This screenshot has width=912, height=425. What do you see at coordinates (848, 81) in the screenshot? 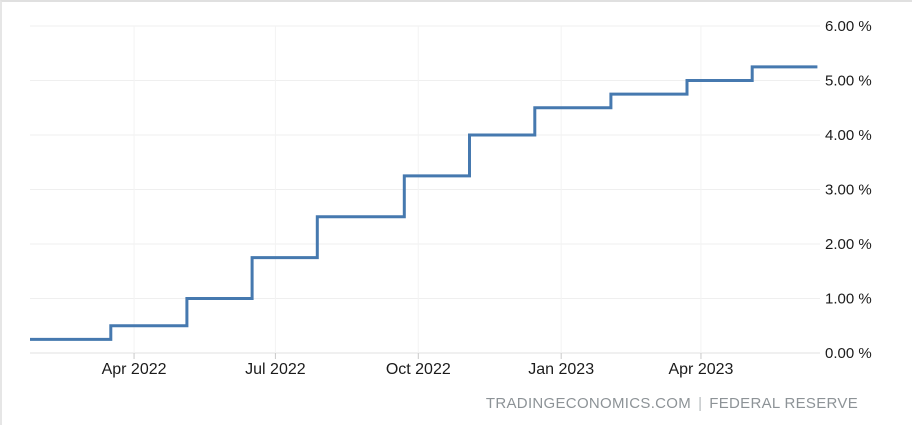
I see `y-axis-label: 5.00 %` at bounding box center [848, 81].